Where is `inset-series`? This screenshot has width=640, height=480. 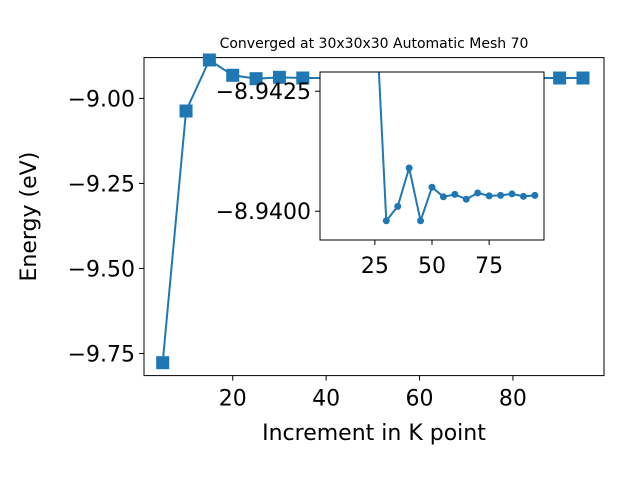
inset-series is located at coordinates (458, 148).